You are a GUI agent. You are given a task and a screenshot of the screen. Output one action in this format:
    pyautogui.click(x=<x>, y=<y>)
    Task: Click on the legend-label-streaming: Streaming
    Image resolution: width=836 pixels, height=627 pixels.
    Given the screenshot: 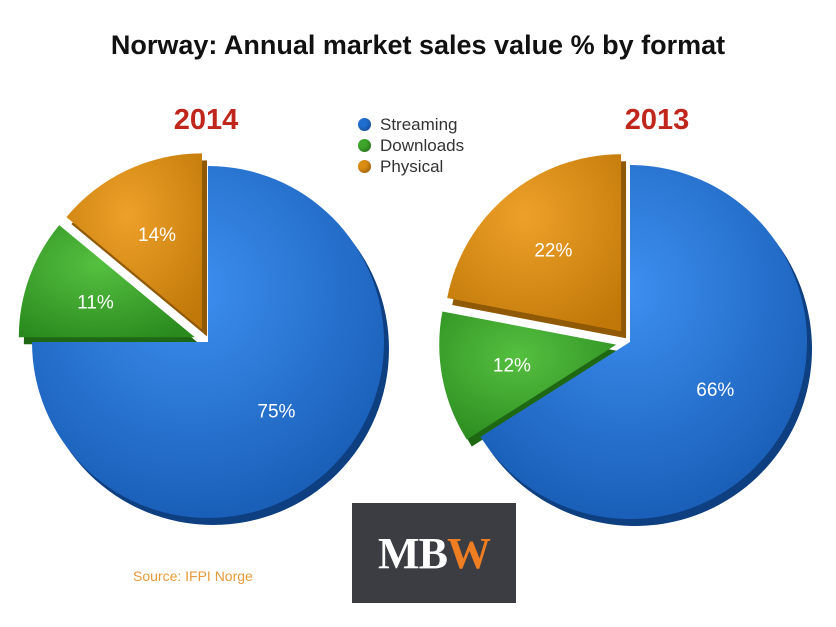 What is the action you would take?
    pyautogui.click(x=419, y=124)
    